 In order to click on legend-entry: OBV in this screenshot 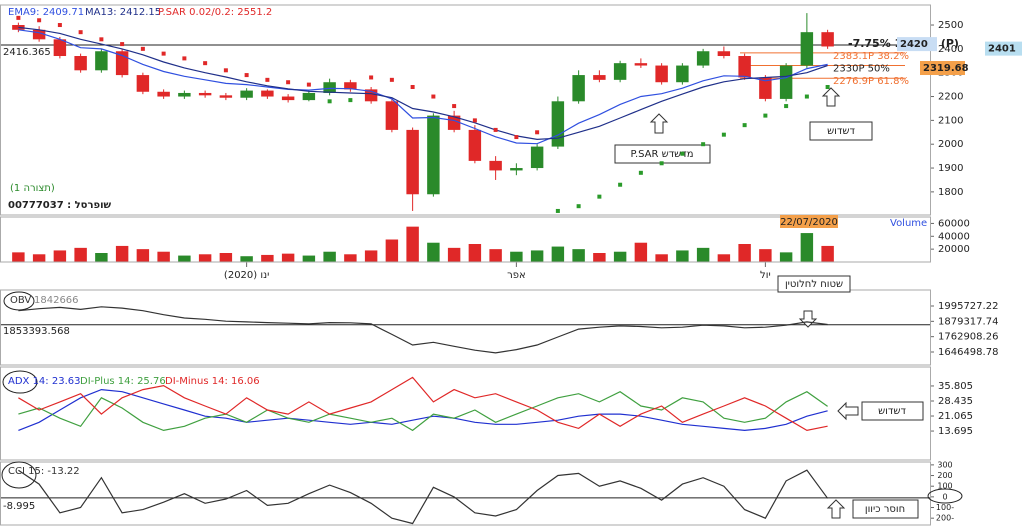, I will do `click(20, 300)`.